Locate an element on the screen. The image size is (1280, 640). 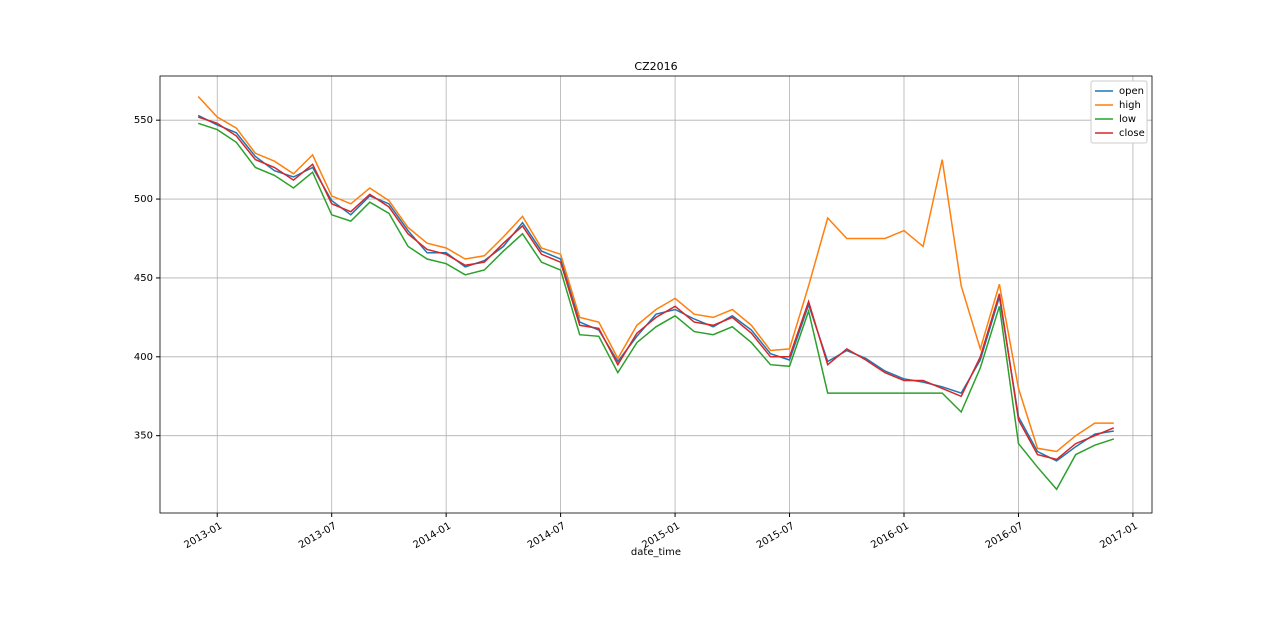
y-tick-label: 350 is located at coordinates (143, 436).